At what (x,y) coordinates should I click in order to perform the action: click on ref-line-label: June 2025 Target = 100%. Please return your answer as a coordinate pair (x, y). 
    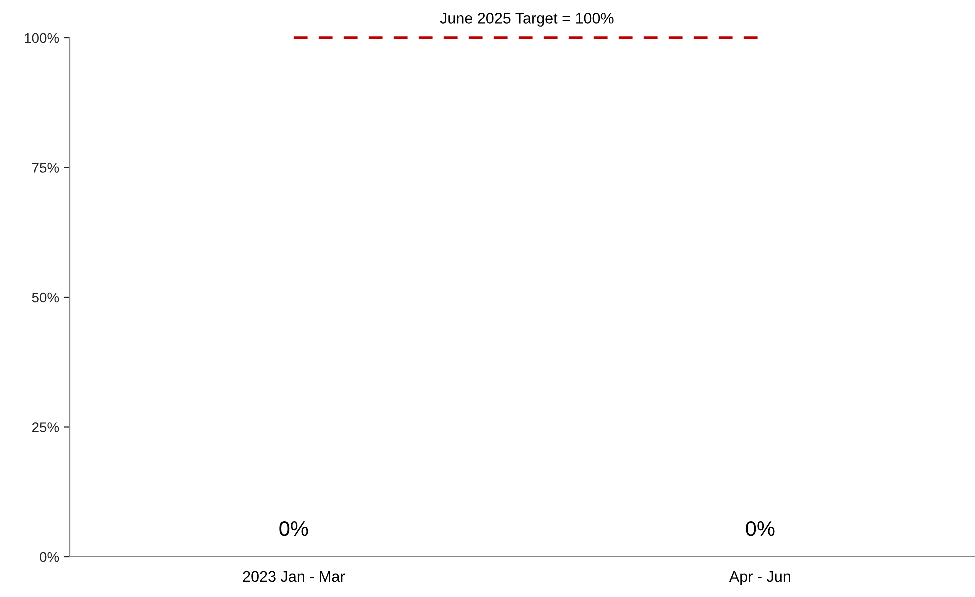
    Looking at the image, I should click on (527, 20).